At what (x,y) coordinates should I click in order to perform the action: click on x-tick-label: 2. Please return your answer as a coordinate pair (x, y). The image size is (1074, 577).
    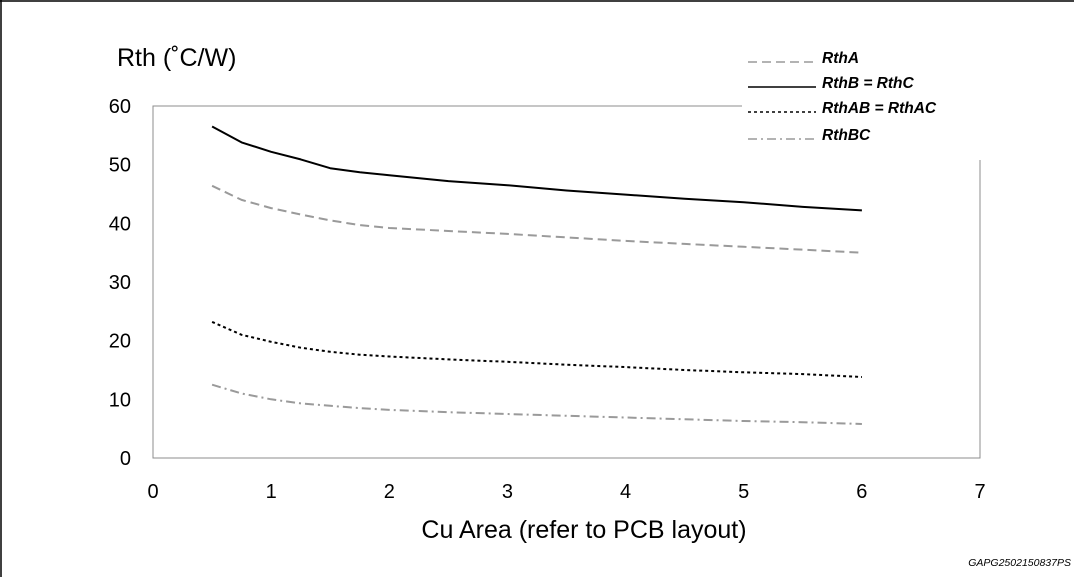
    Looking at the image, I should click on (389, 492).